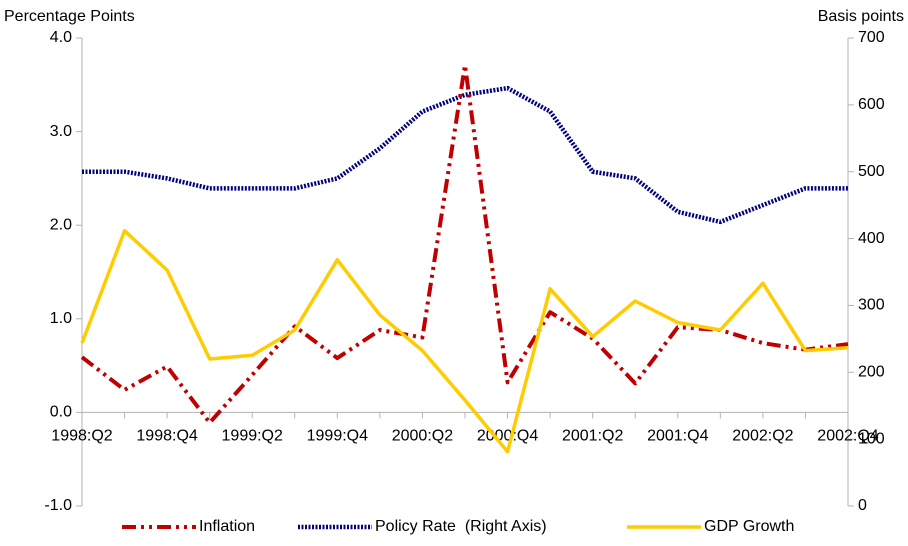 The width and height of the screenshot is (908, 546). Describe the element at coordinates (166, 436) in the screenshot. I see `x-tick-label: 1998:Q4` at that location.